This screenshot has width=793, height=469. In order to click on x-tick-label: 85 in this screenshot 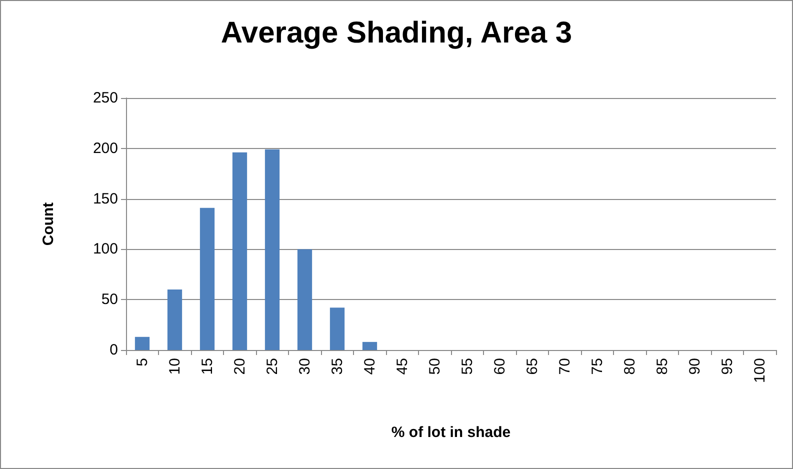, I will do `click(662, 366)`.